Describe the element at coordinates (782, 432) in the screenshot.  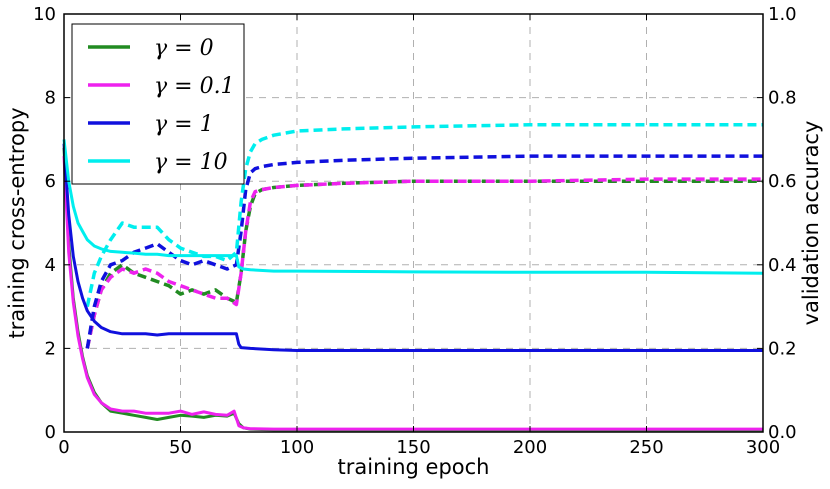
I see `right-y-tick-label: 0.0` at that location.